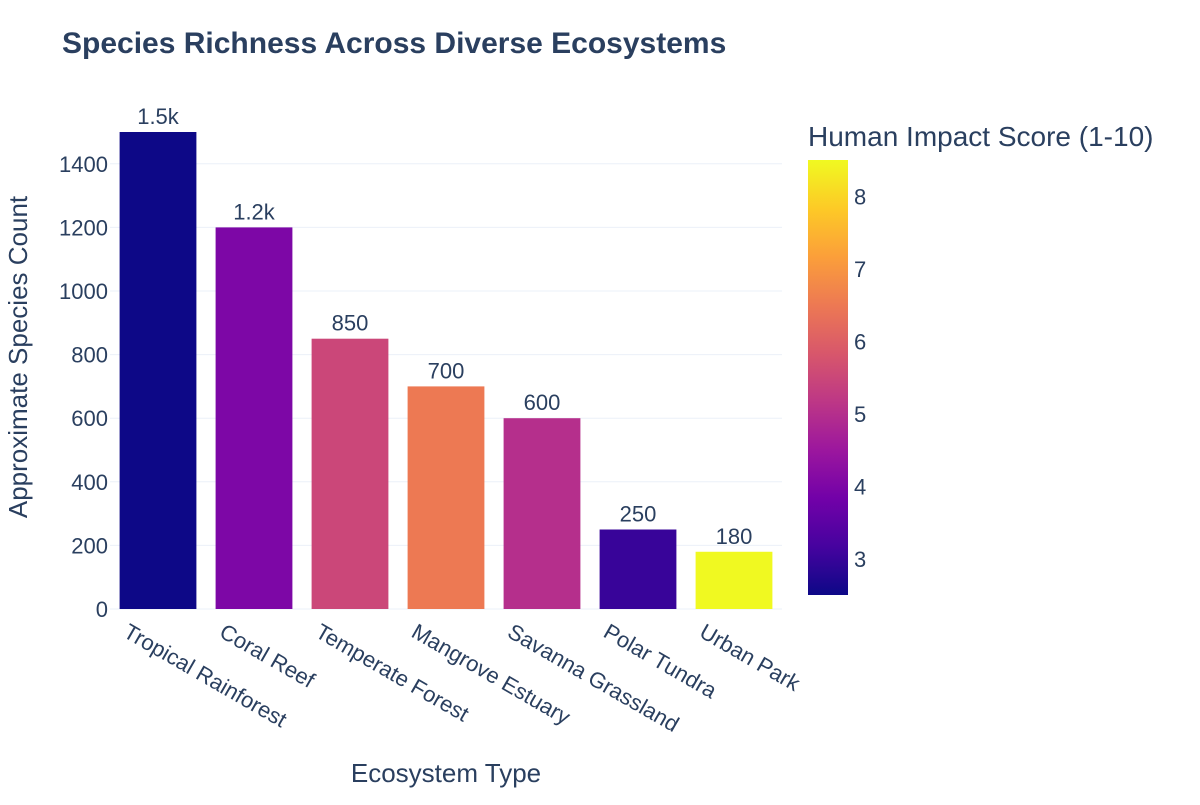  I want to click on y-axis-title: Approximate Species Count, so click(18, 356).